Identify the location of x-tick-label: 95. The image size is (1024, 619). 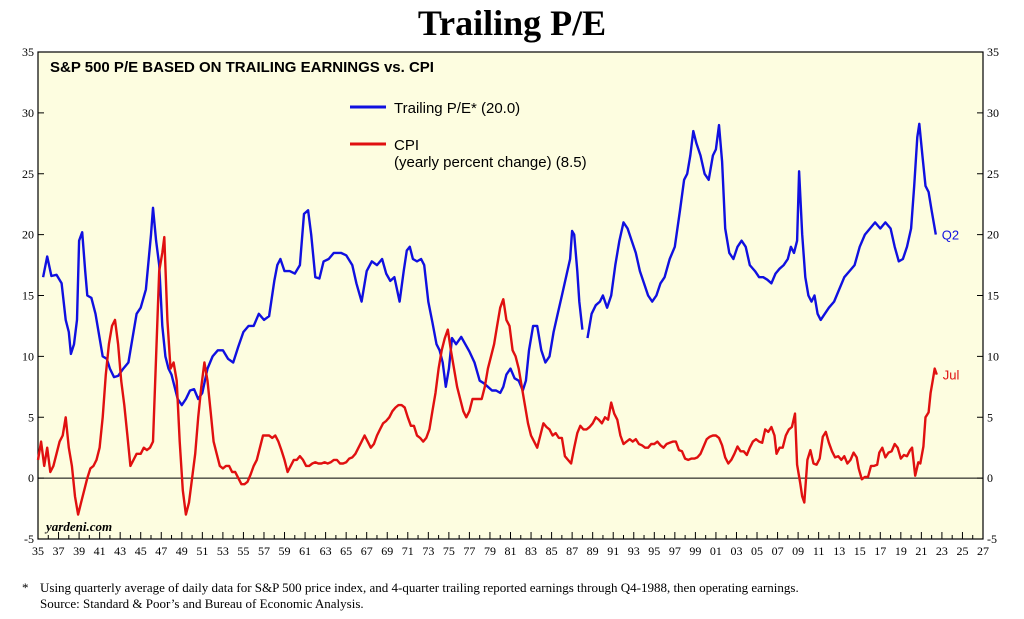
(654, 551).